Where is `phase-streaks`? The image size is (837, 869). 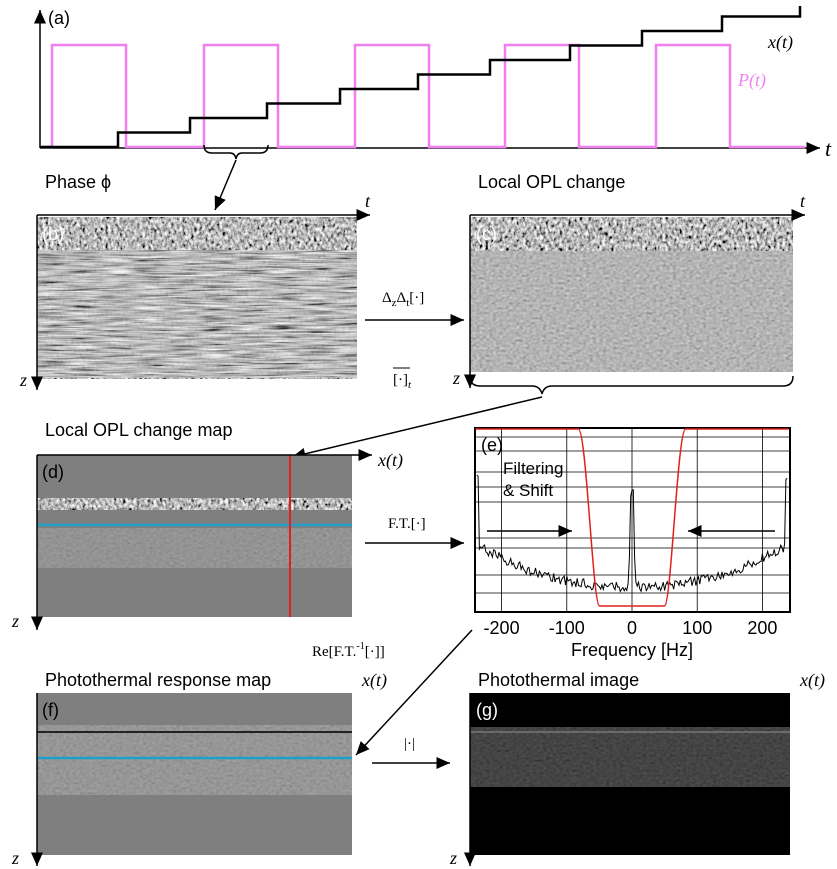
phase-streaks is located at coordinates (197, 314).